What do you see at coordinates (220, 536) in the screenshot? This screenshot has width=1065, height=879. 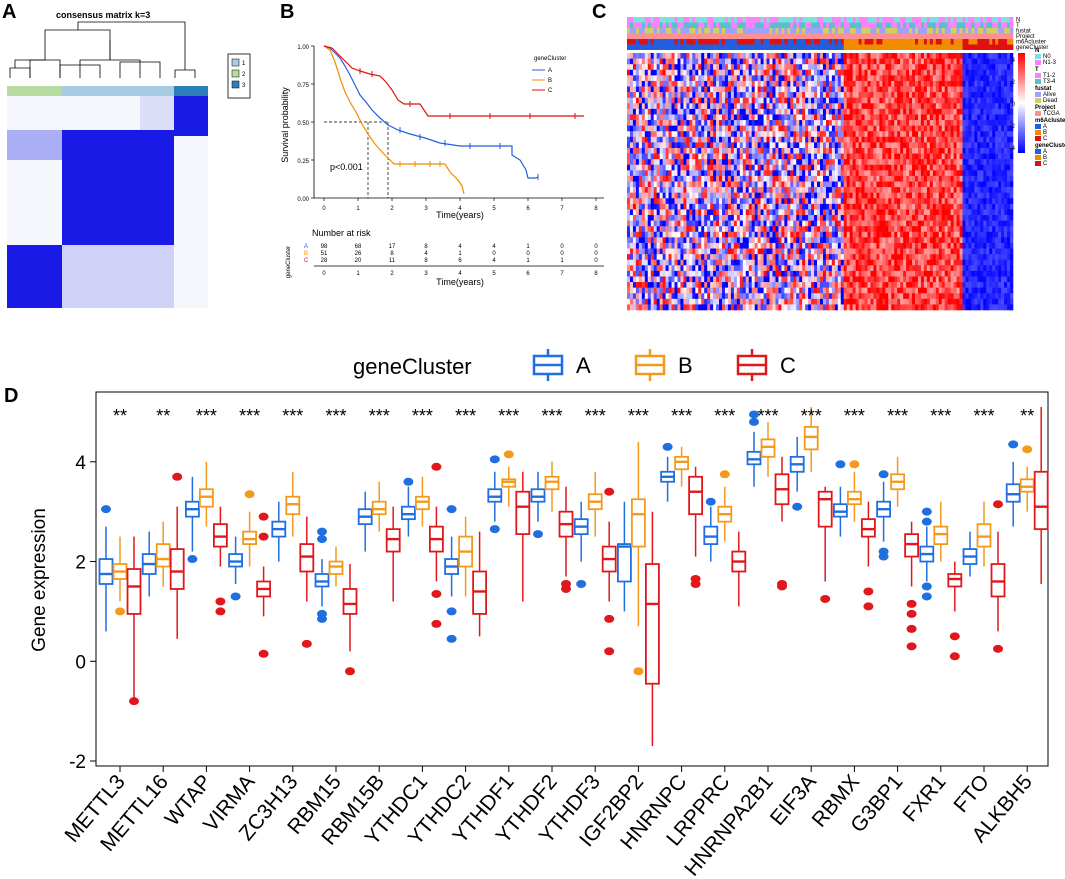 I see `box-WTAP-C` at bounding box center [220, 536].